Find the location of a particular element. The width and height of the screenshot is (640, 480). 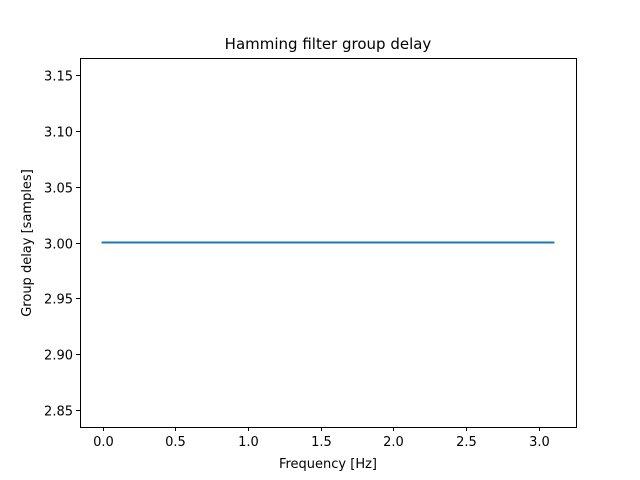

x-axis-ticks: 0.0 0.5 1.0 1.5 2.0 2.5 3.0 is located at coordinates (321, 438).